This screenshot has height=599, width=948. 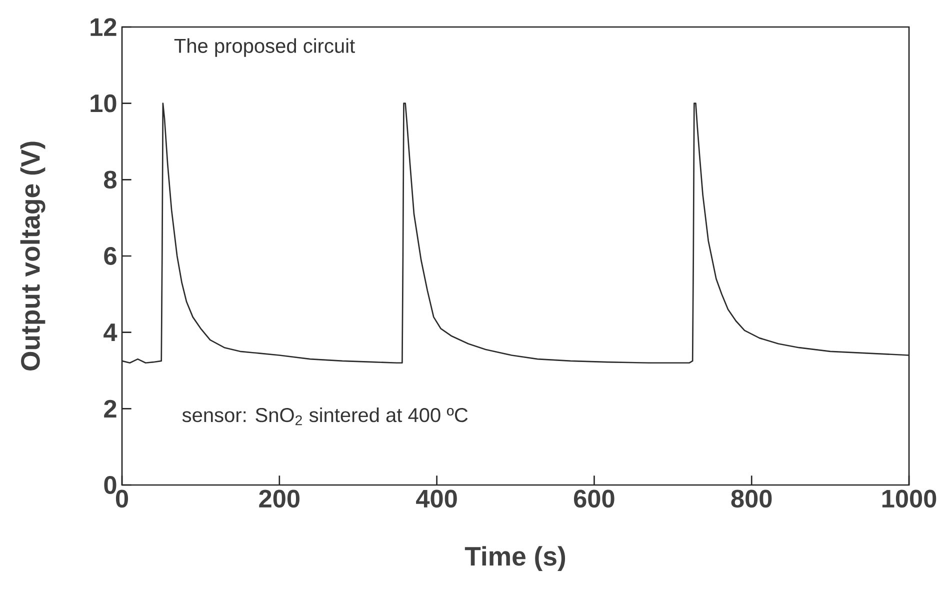 I want to click on annotation: sensor: SnO$_{2}$ sintered at 400 ºC, so click(x=325, y=416).